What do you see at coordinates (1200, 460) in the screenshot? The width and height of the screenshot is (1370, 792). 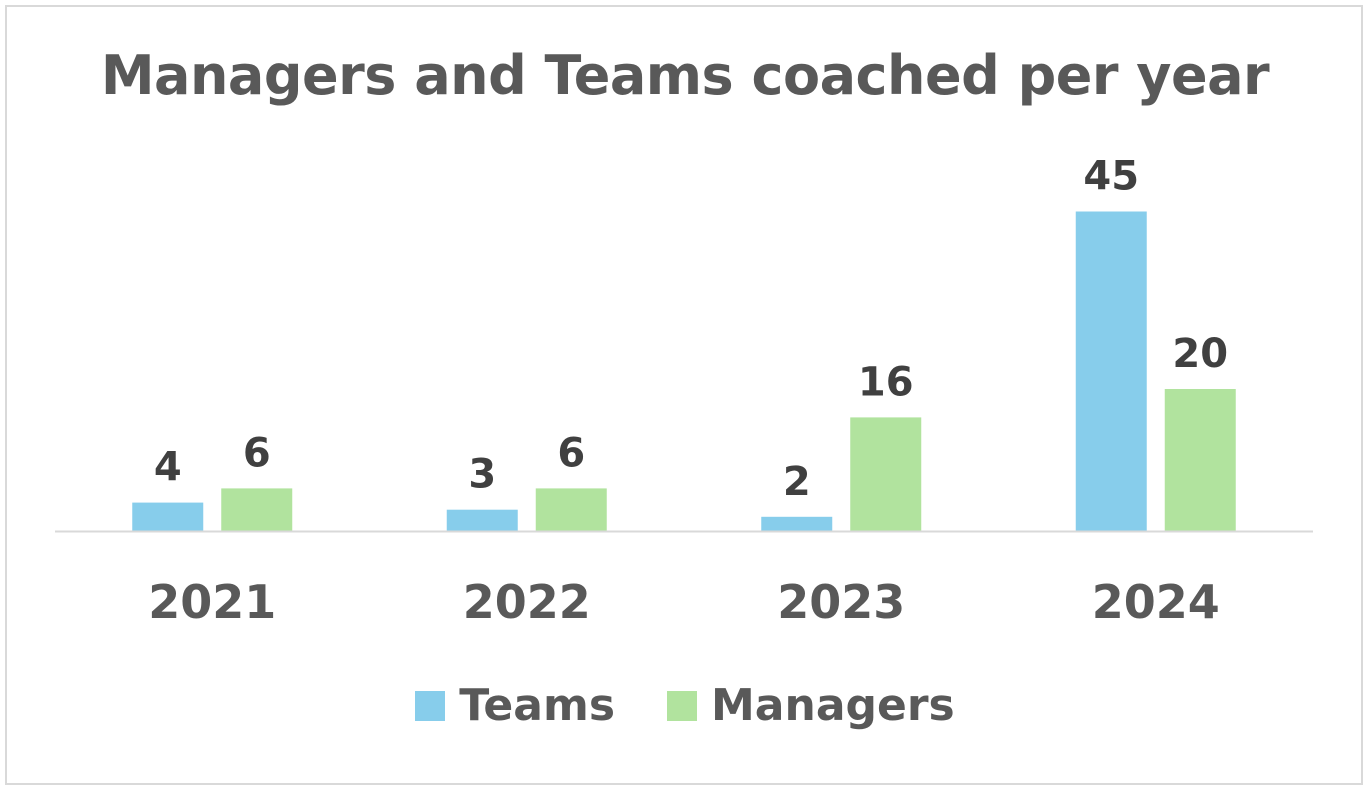 I see `bar-managers-2024` at bounding box center [1200, 460].